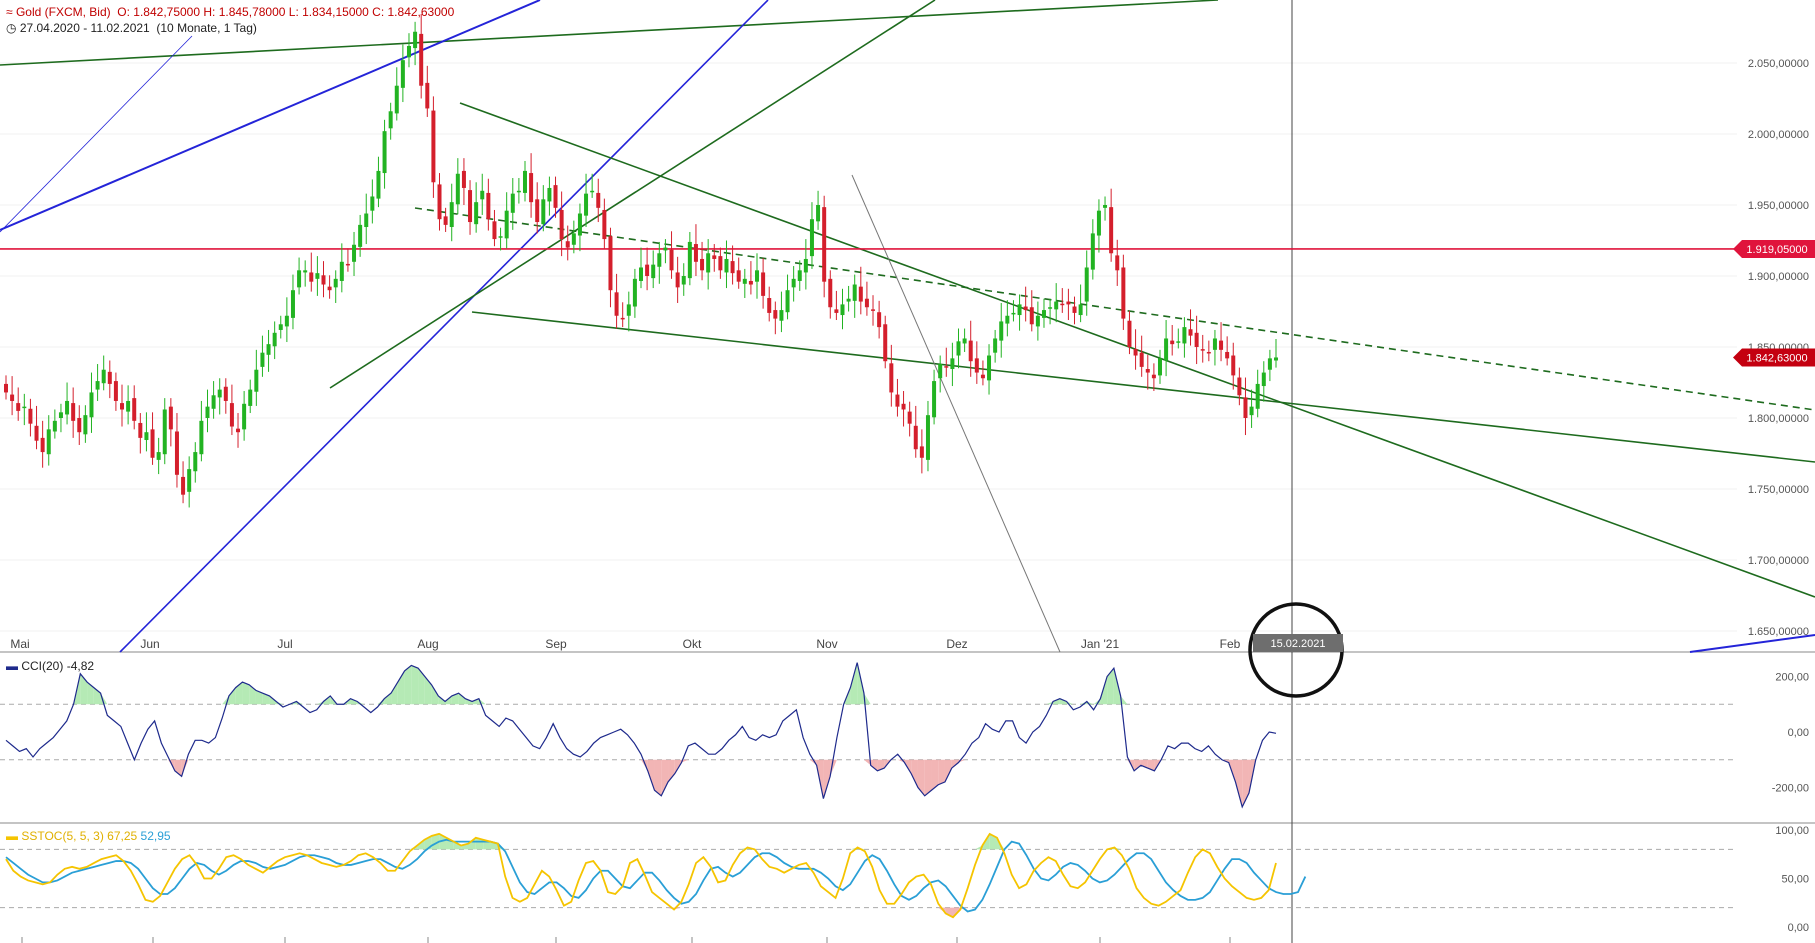 The height and width of the screenshot is (943, 1815). What do you see at coordinates (1778, 206) in the screenshot?
I see `price-tick-label: 1.950,00000` at bounding box center [1778, 206].